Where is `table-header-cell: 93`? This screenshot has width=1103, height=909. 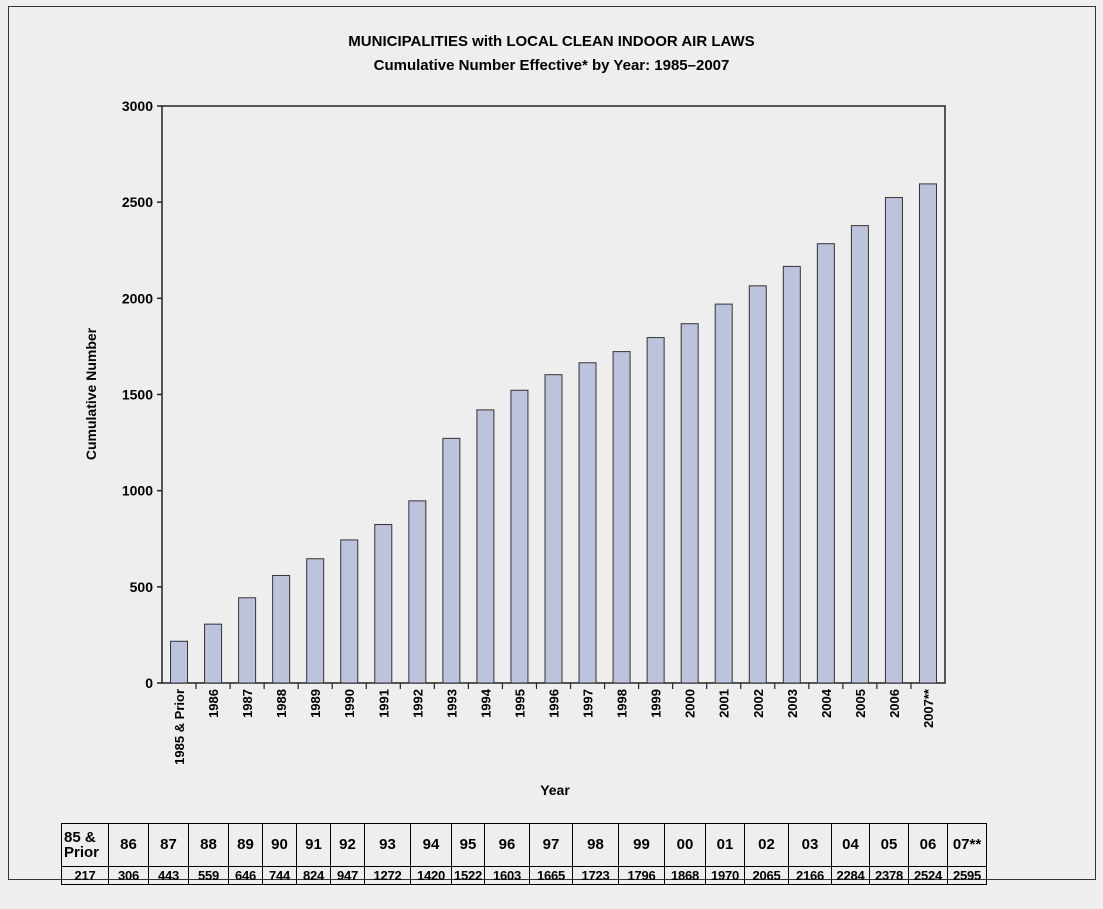 table-header-cell: 93 is located at coordinates (387, 845).